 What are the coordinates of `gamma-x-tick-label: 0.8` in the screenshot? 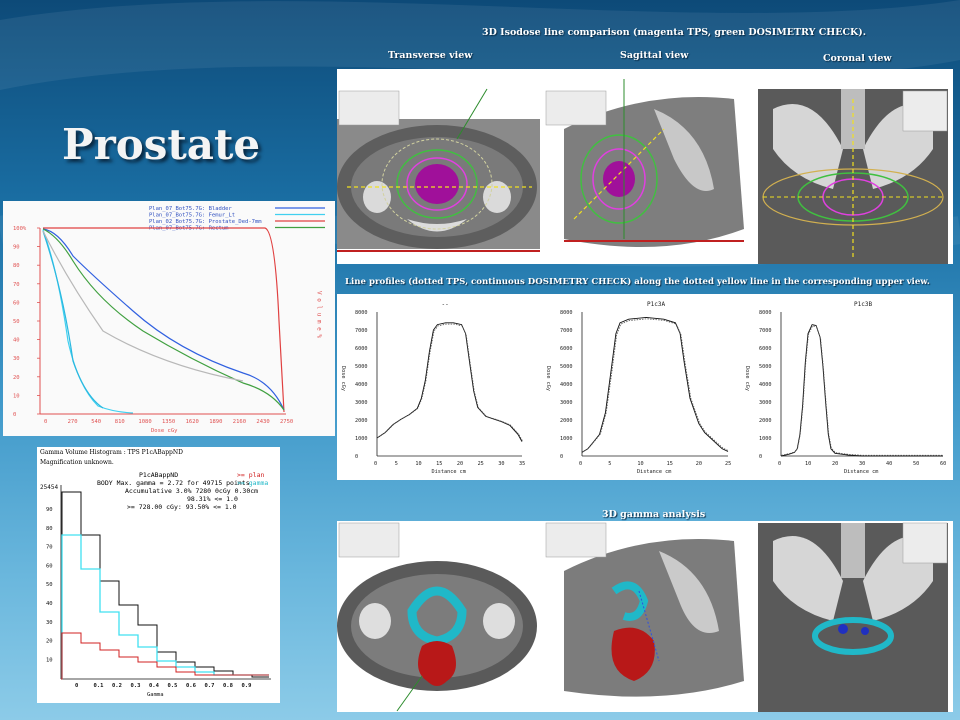 It's located at (228, 686).